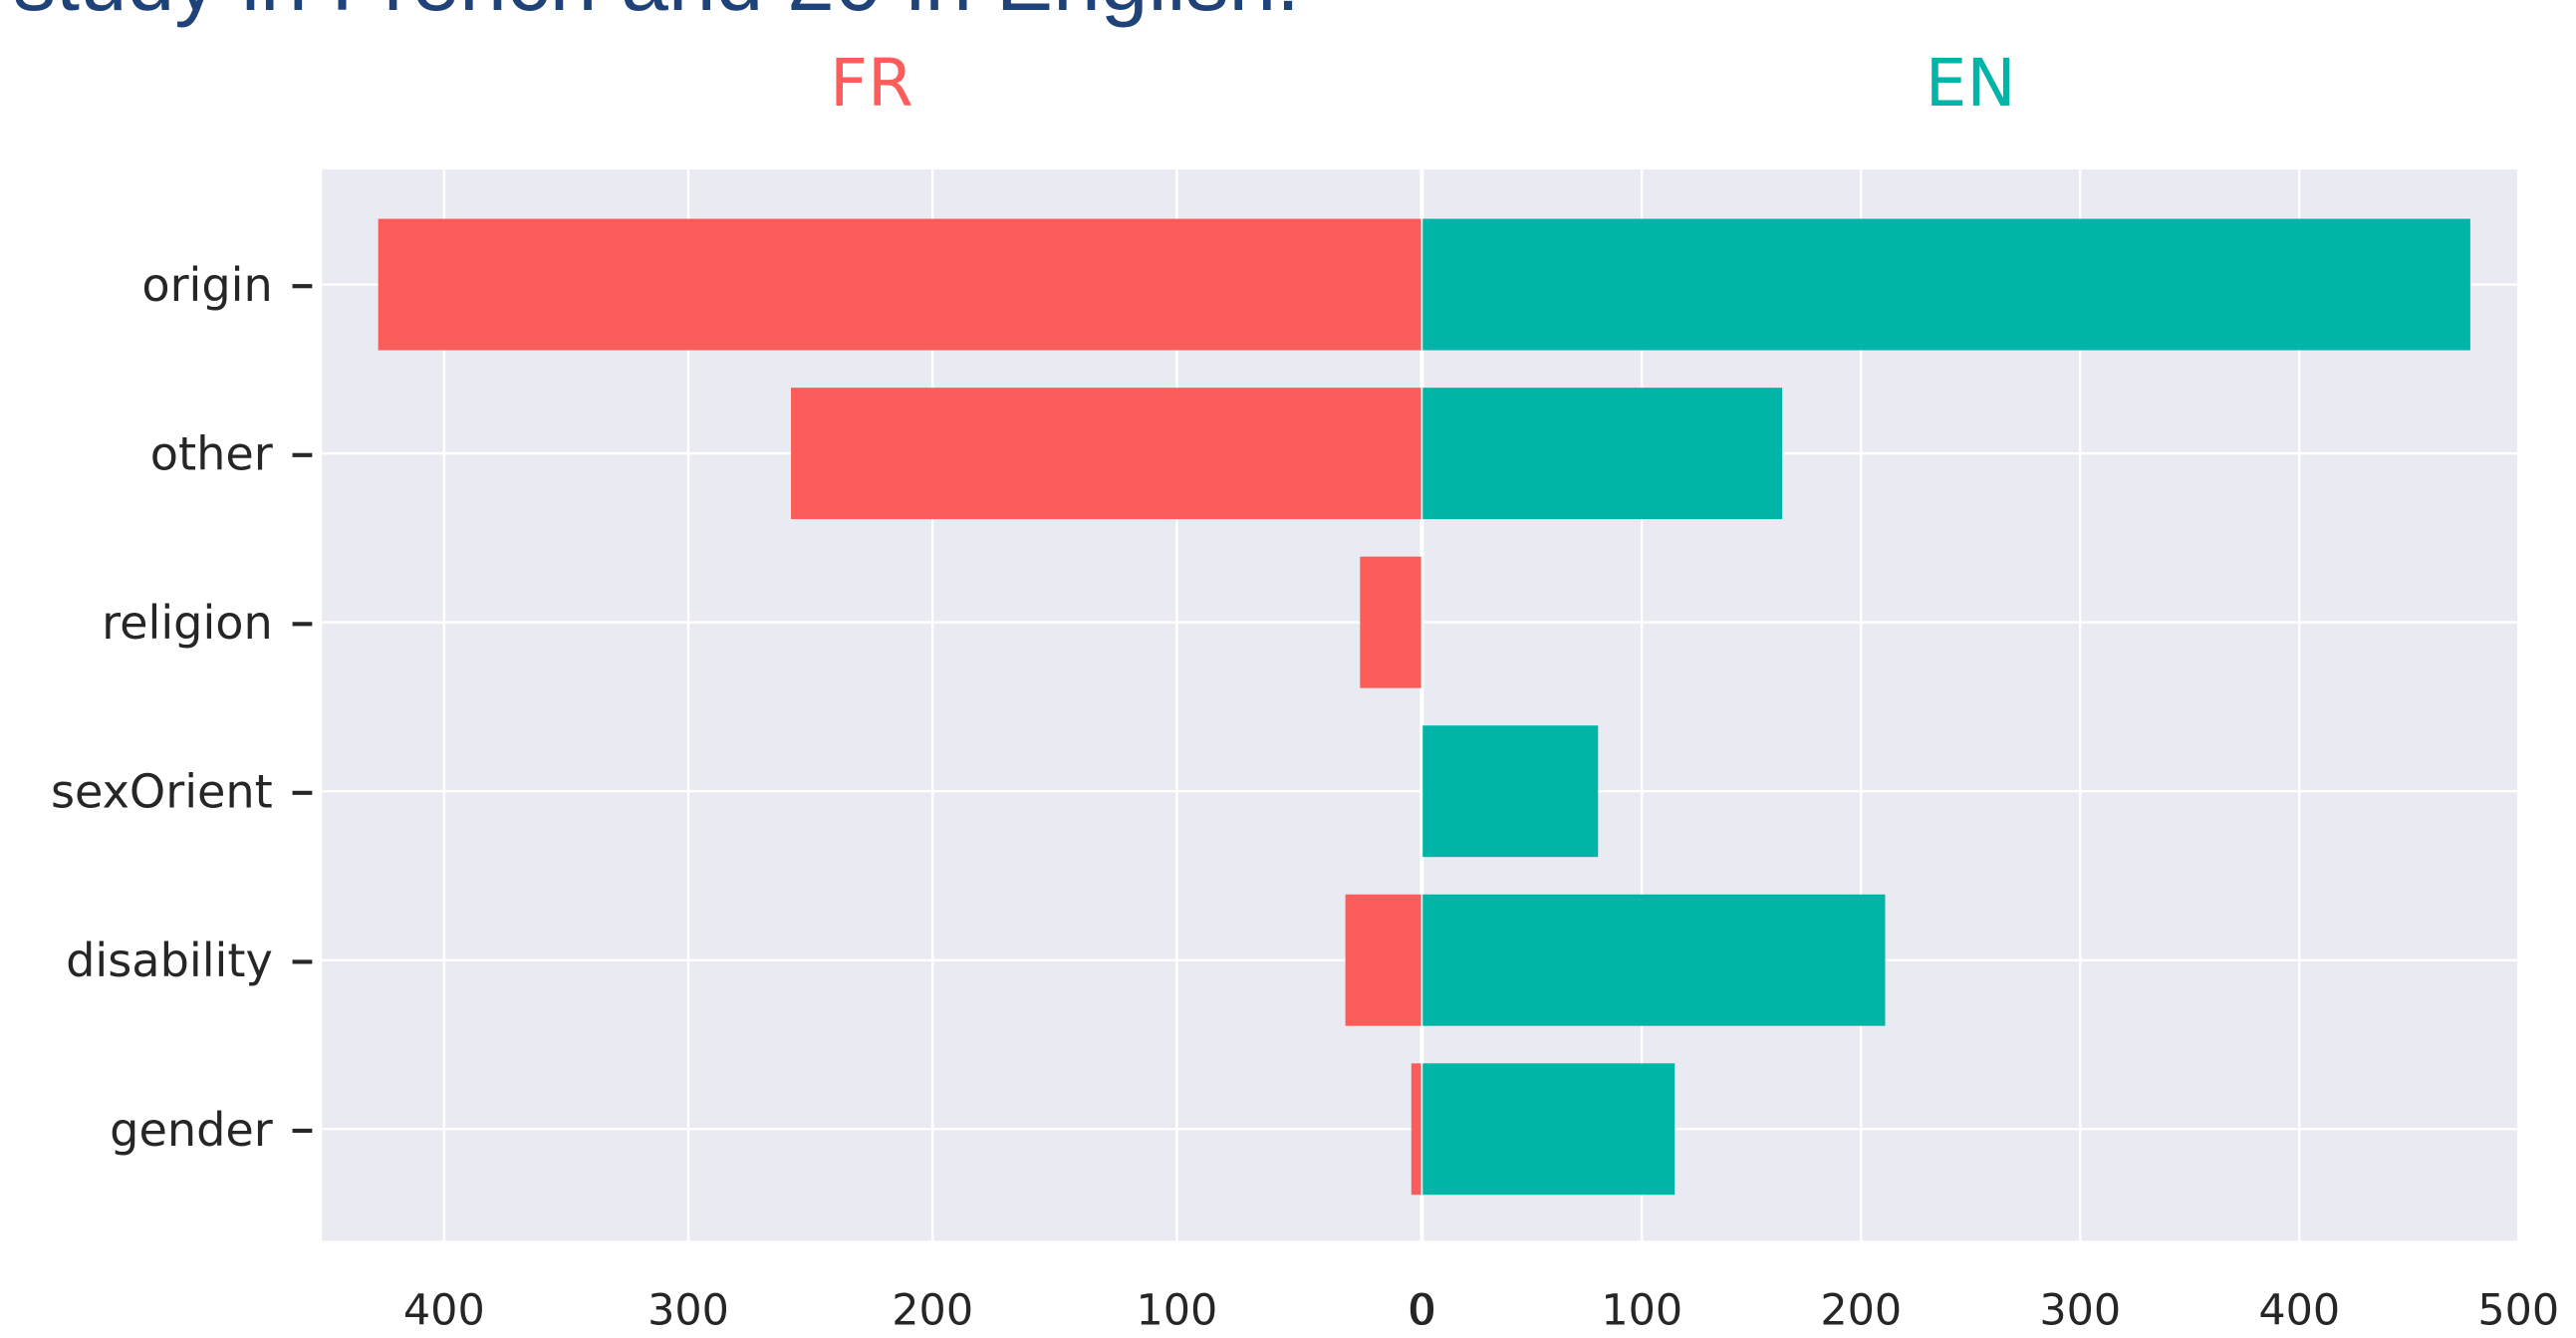  Describe the element at coordinates (211, 454) in the screenshot. I see `y-tick-label: other` at that location.